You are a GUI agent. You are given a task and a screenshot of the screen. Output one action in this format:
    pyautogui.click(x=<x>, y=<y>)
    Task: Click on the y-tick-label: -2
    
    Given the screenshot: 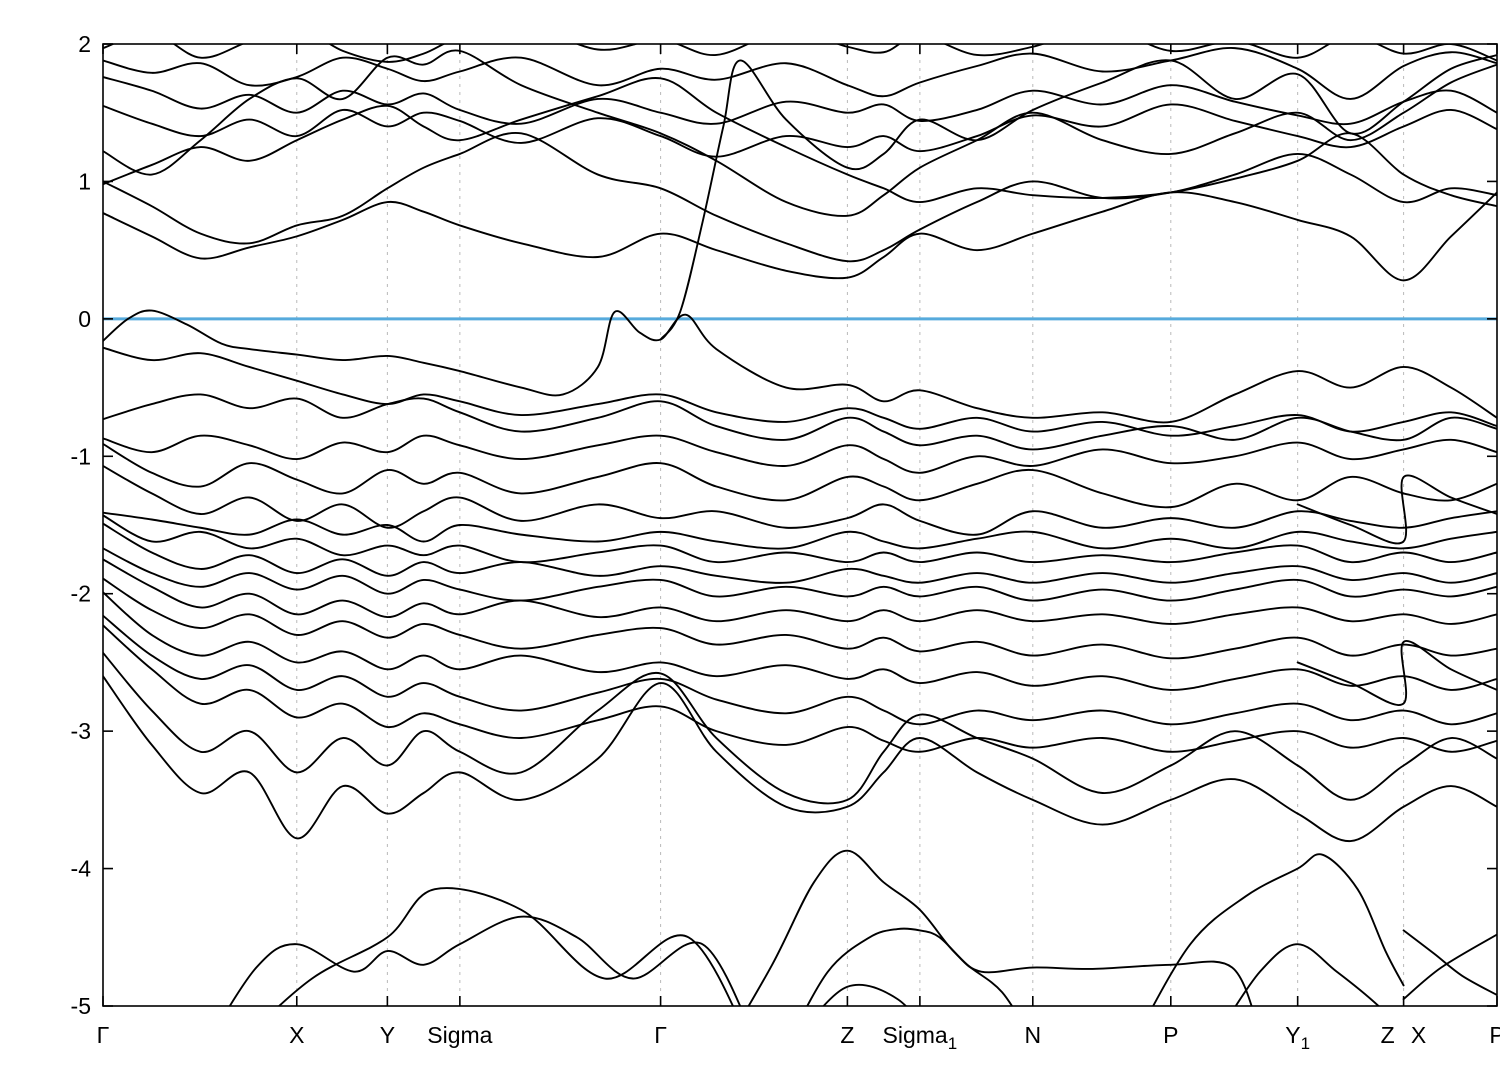 What is the action you would take?
    pyautogui.click(x=81, y=594)
    